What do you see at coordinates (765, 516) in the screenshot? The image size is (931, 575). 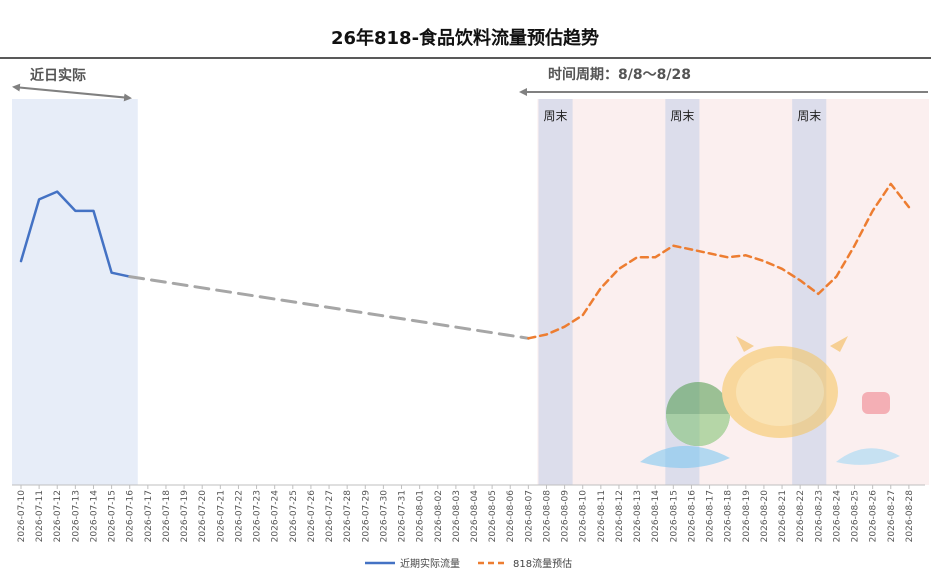 I see `x-tick-label: 2026-08-20` at bounding box center [765, 516].